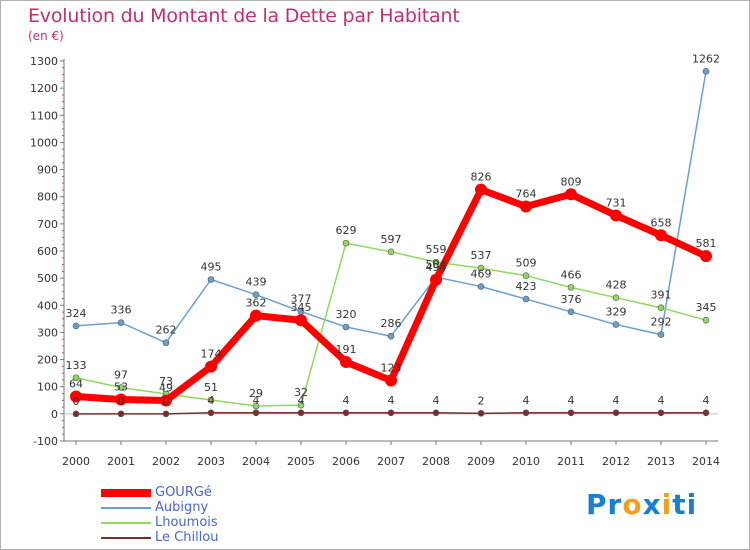 The width and height of the screenshot is (750, 550). Describe the element at coordinates (301, 392) in the screenshot. I see `data-label: 32` at that location.